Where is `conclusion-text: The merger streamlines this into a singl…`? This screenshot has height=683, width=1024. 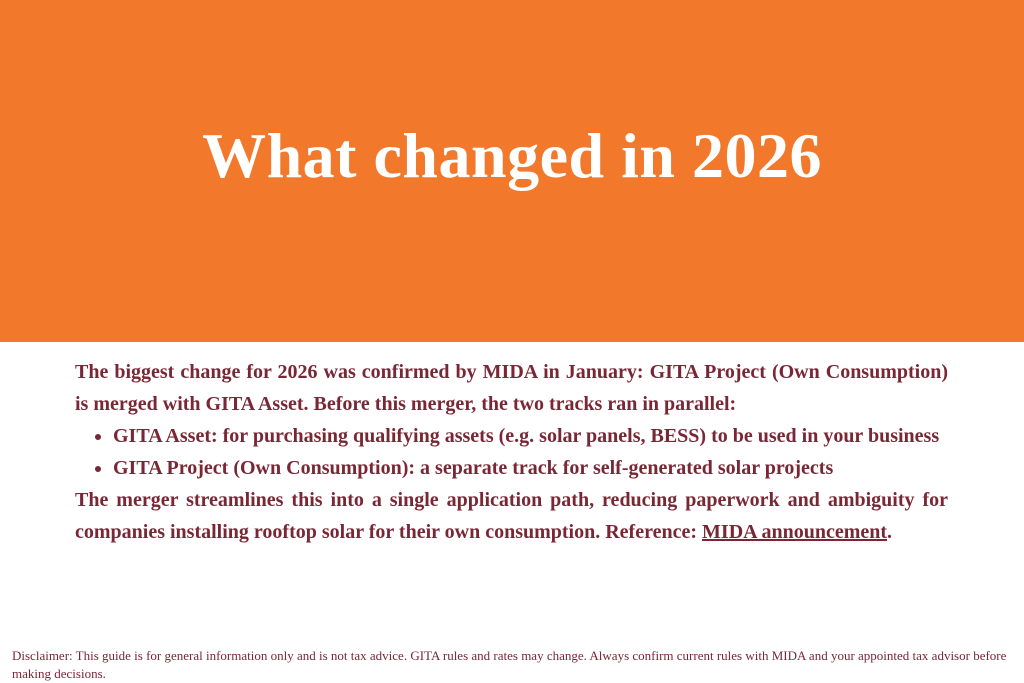 conclusion-text: The merger streamlines this into a singl… is located at coordinates (511, 516).